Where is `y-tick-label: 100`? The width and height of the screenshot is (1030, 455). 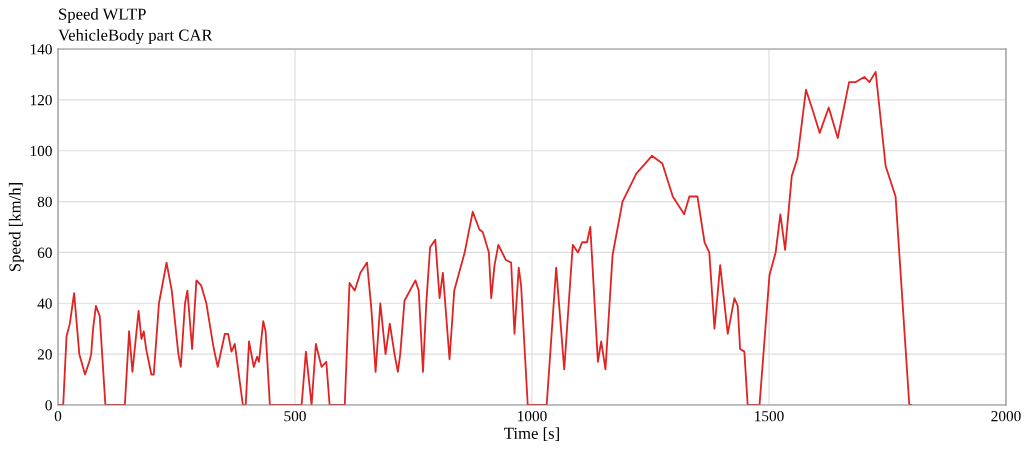
y-tick-label: 100 is located at coordinates (41, 151).